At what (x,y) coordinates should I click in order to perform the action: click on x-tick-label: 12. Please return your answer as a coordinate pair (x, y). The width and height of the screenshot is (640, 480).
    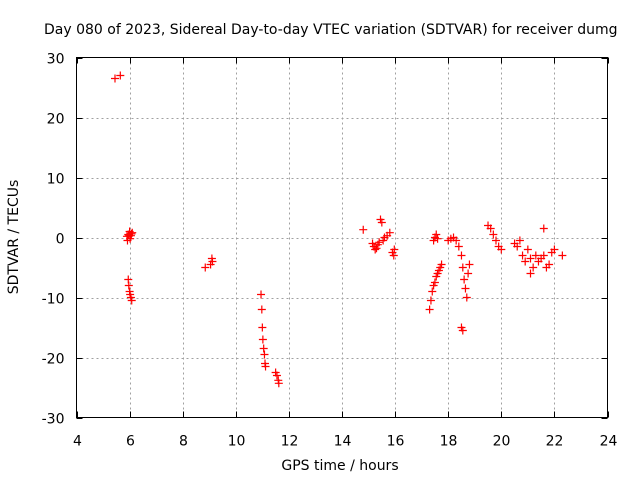
    Looking at the image, I should click on (290, 442).